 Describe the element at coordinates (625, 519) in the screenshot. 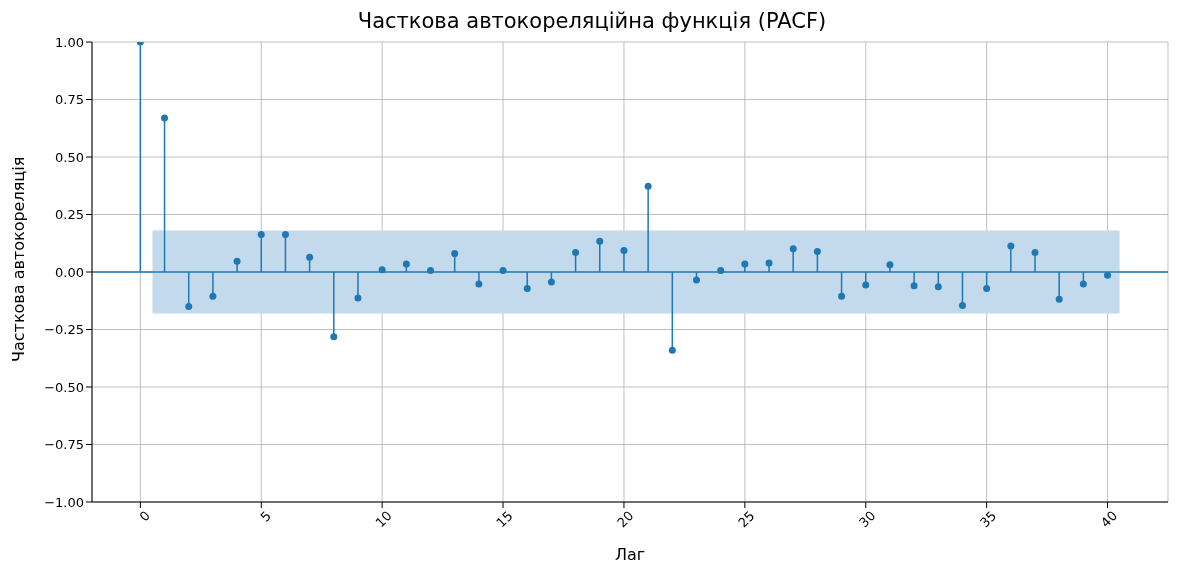

I see `x-tick-label: 20` at that location.